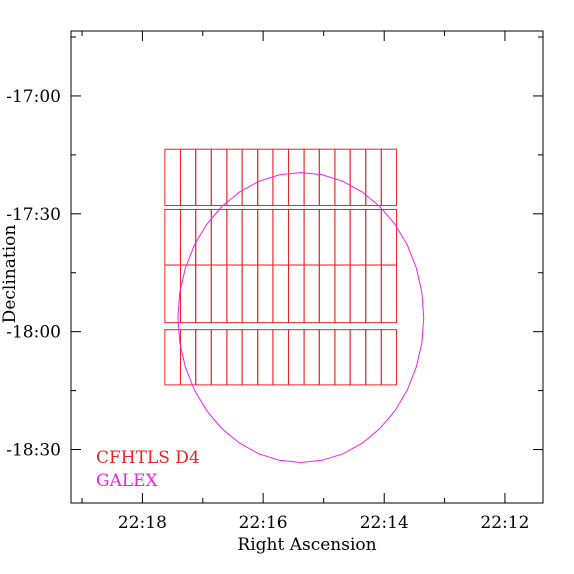 This screenshot has width=574, height=574. I want to click on legend-item-cfhtls-d4: CFHTLS D4, so click(148, 458).